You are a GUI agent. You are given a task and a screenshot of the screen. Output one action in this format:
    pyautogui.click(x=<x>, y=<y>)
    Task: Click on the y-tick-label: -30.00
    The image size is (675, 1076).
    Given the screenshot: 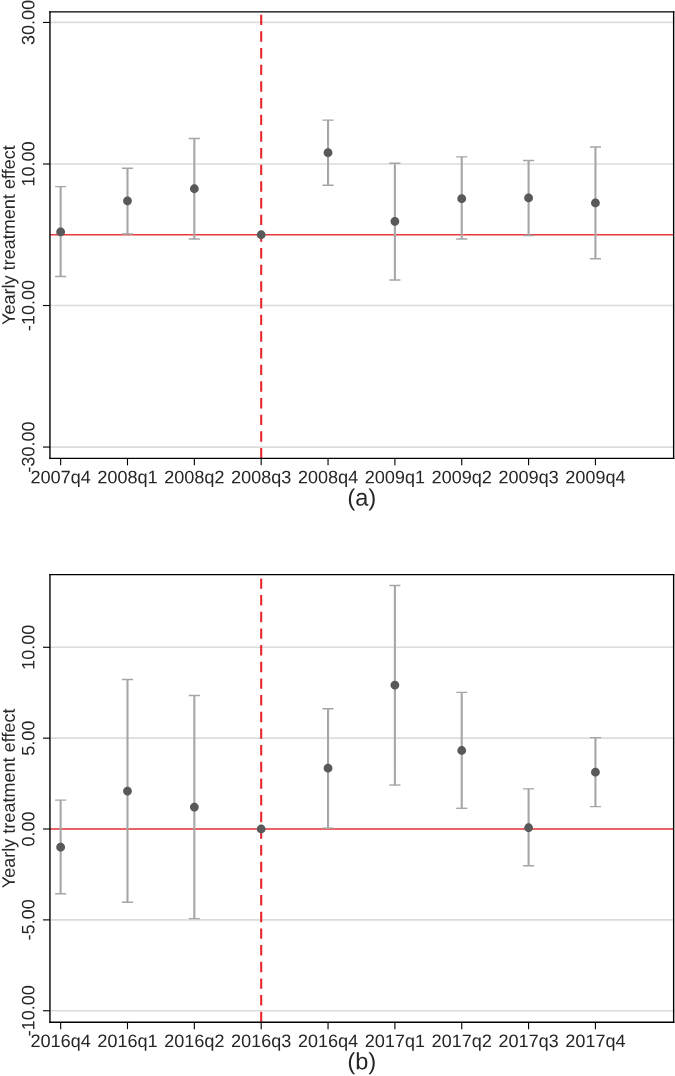 What is the action you would take?
    pyautogui.click(x=28, y=447)
    